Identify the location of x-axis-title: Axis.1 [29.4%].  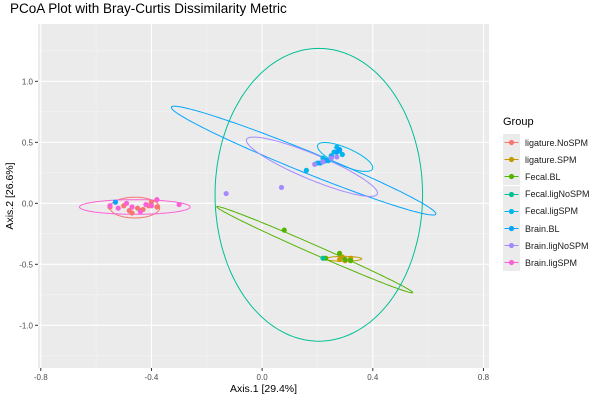
(263, 389).